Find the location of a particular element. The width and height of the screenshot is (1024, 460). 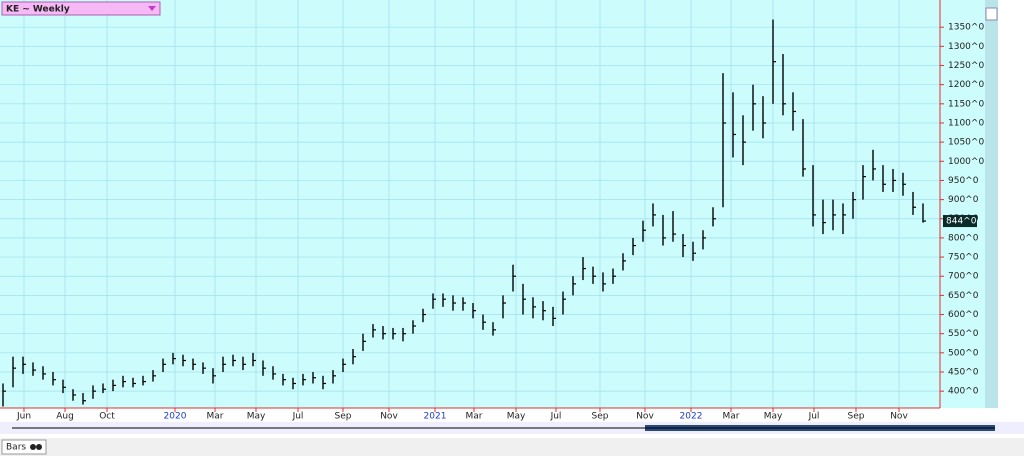

y-tick-label: 950^0 is located at coordinates (963, 181).